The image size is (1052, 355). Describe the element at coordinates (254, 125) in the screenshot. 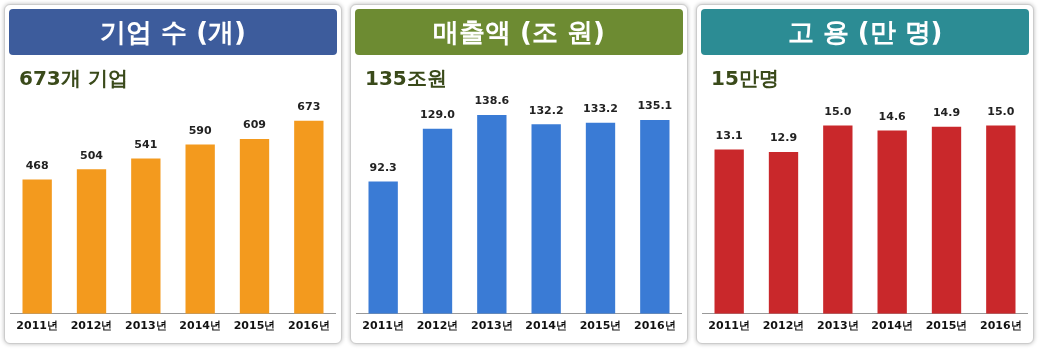

I see `data-label: 609` at that location.